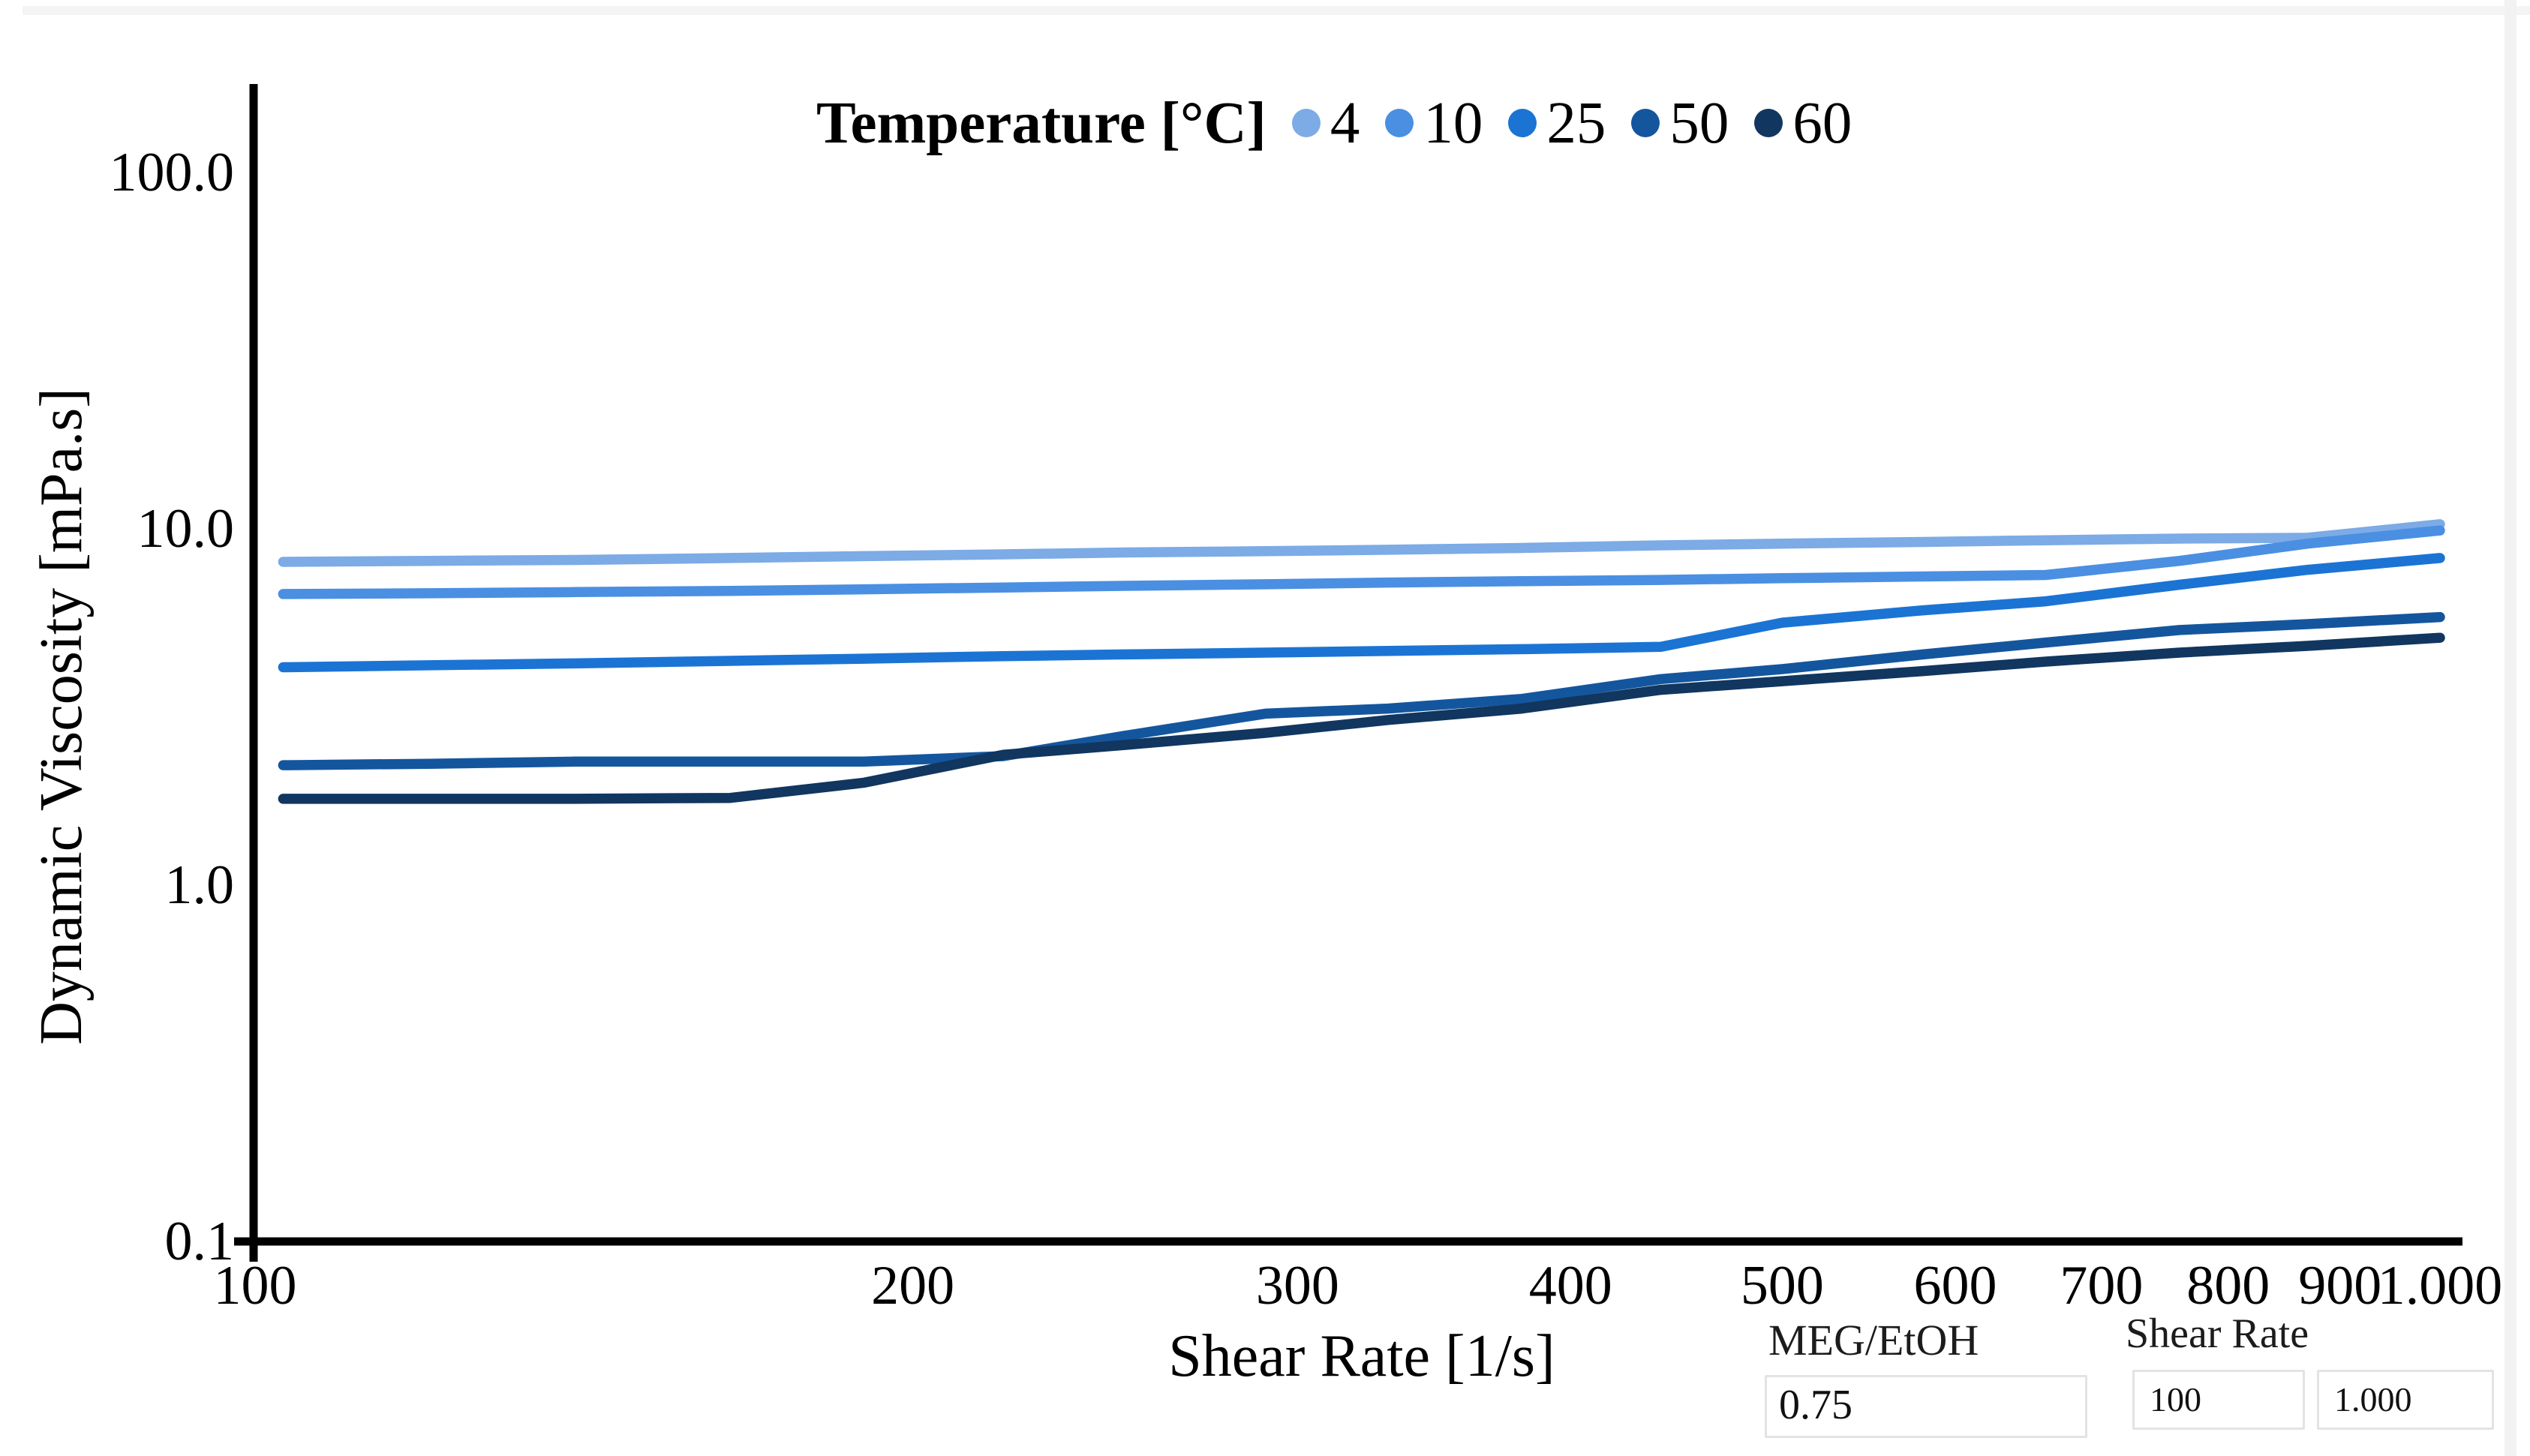 This screenshot has height=1456, width=2530. What do you see at coordinates (1325, 123) in the screenshot?
I see `legend-item-4: 4` at bounding box center [1325, 123].